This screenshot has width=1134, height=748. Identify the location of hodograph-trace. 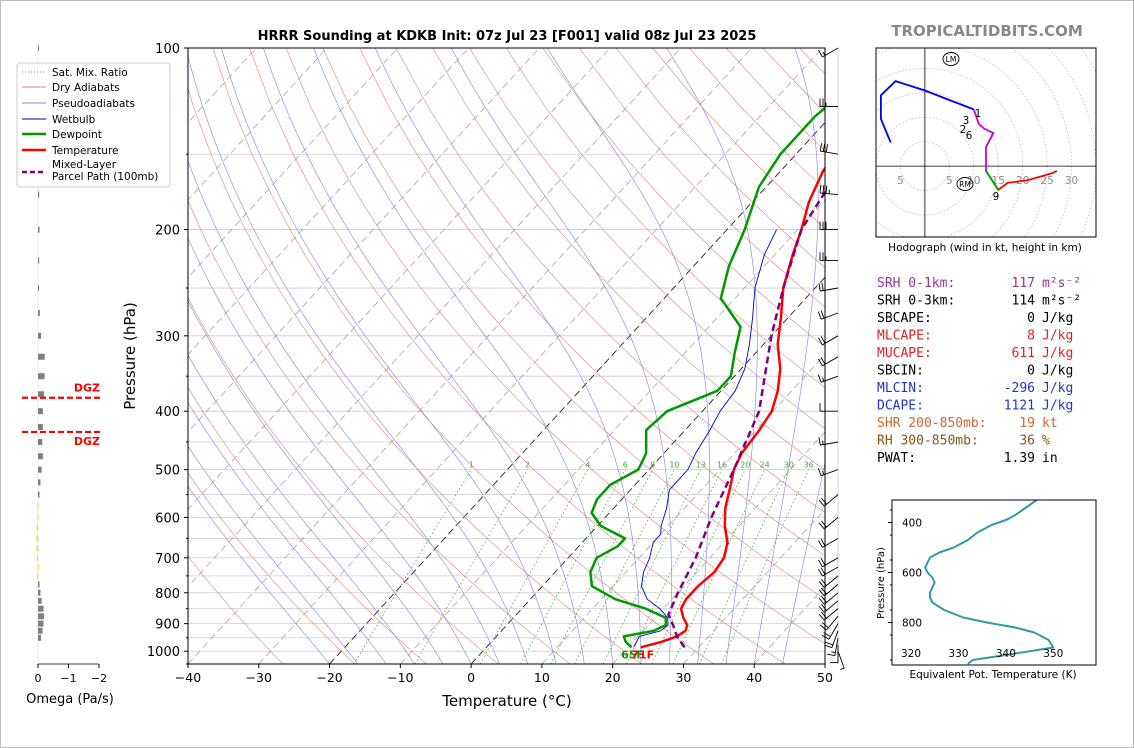
(927, 111).